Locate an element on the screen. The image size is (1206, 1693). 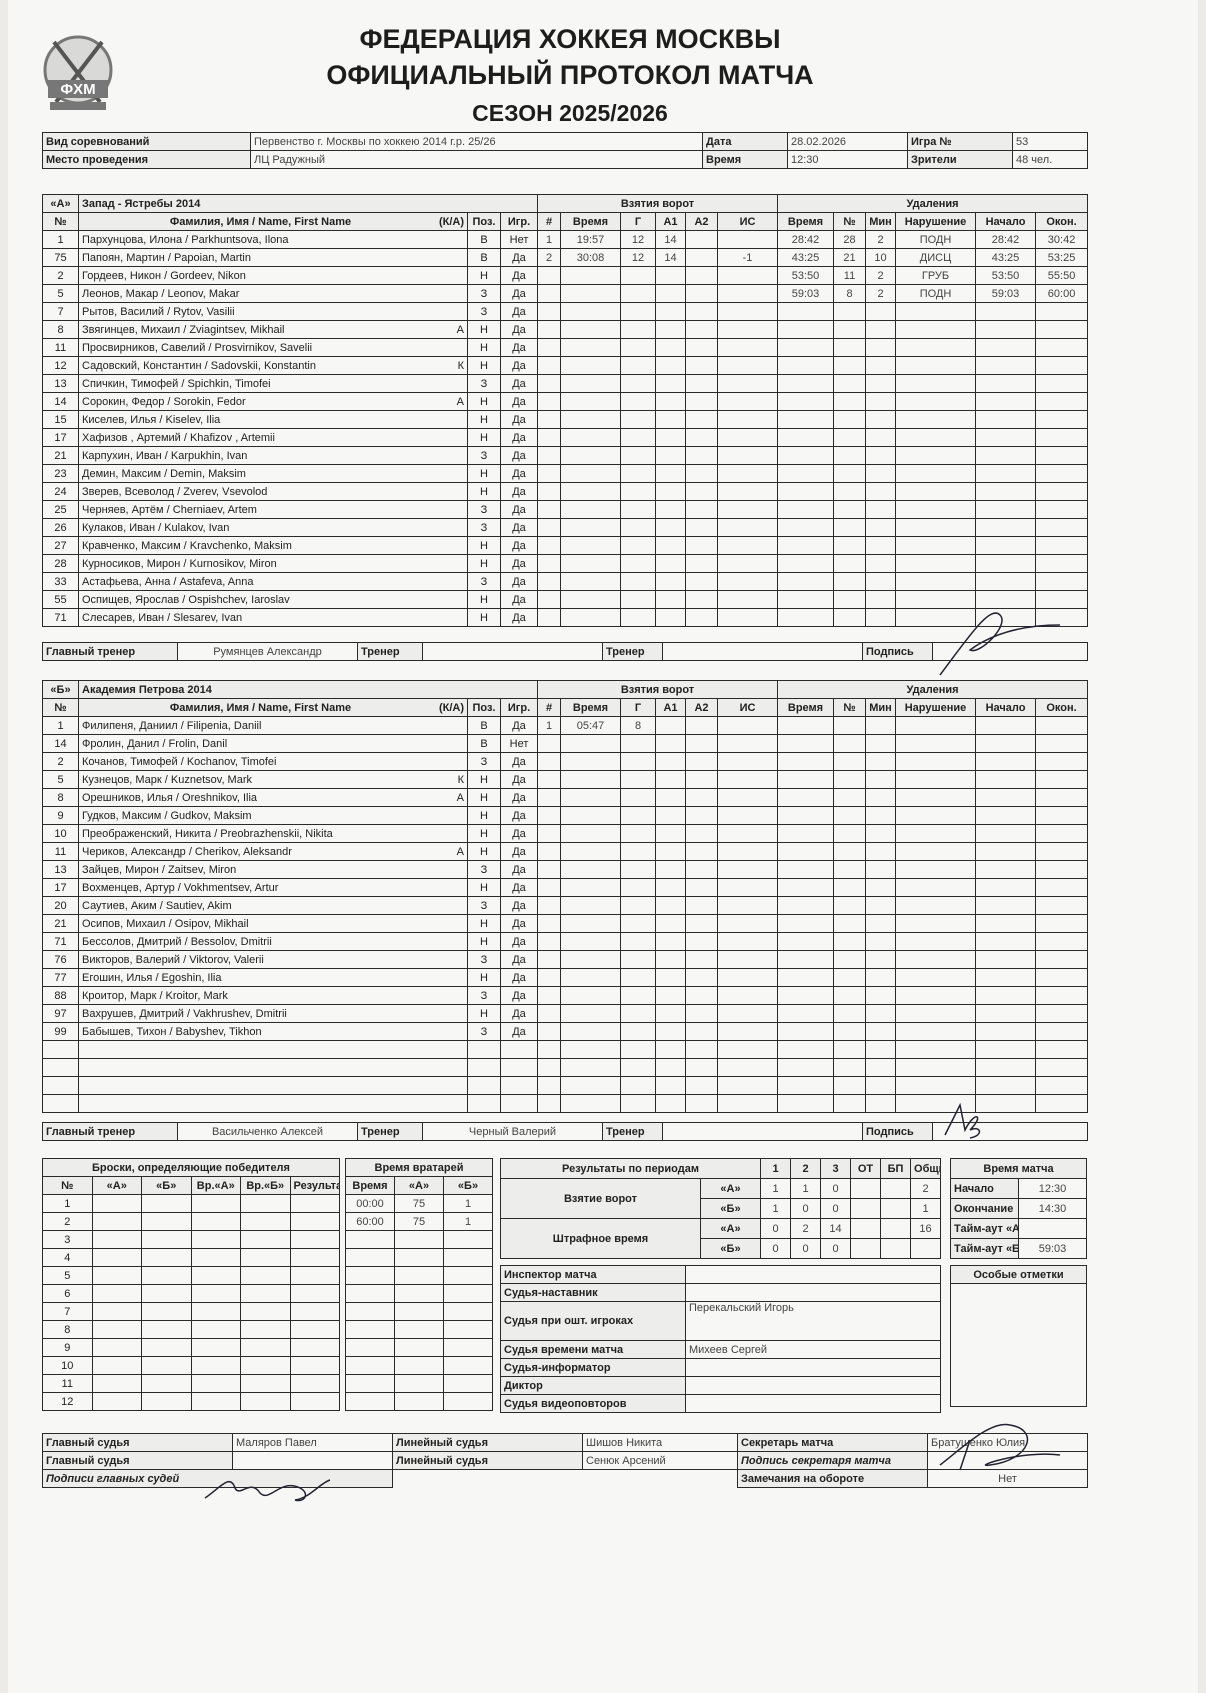
penalty-cell: 53:50 is located at coordinates (806, 275).